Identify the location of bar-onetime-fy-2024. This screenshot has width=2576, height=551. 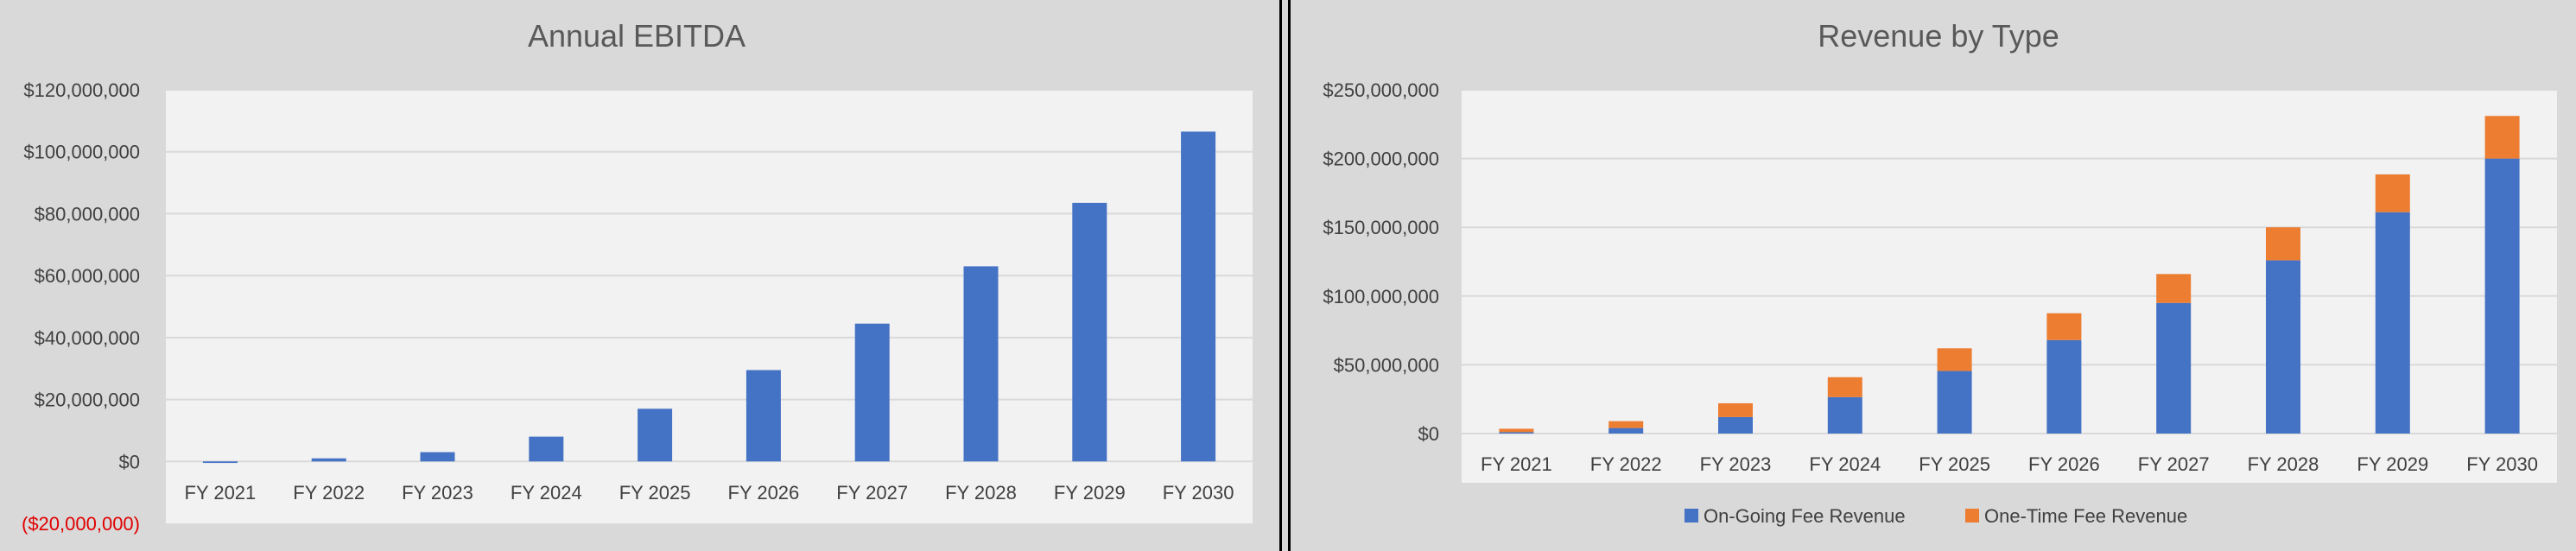
(1844, 387).